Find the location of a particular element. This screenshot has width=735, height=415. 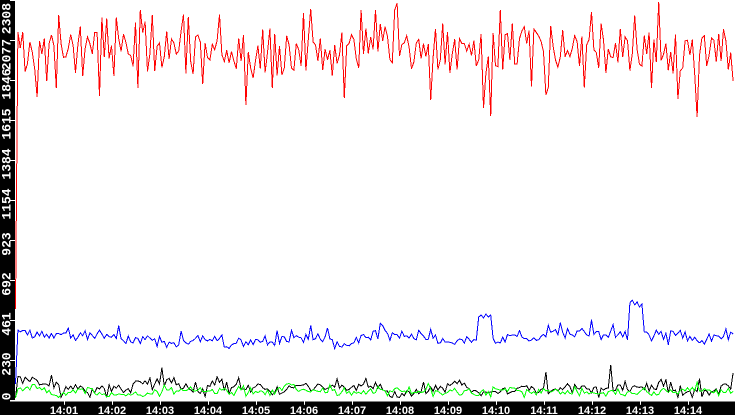

svg-text: 14:11 is located at coordinates (544, 410).